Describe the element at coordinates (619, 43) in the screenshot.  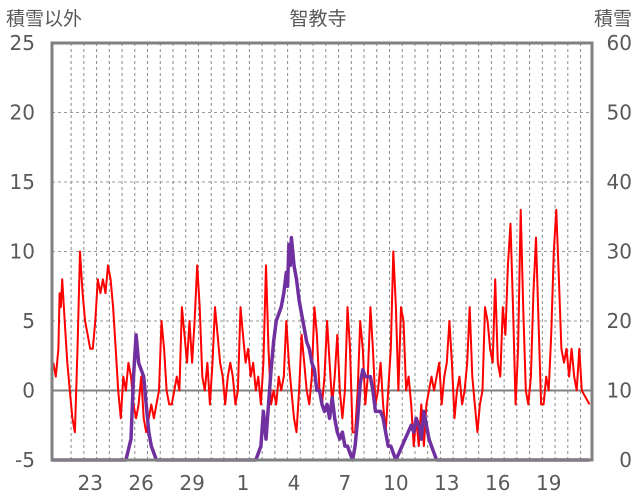
I see `right-tick-label: 60` at that location.